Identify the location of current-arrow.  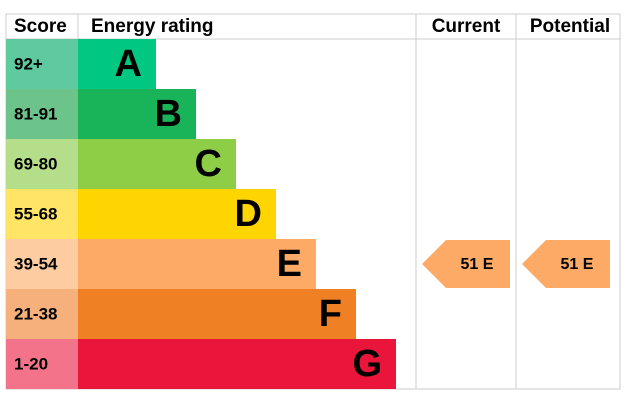
(466, 264).